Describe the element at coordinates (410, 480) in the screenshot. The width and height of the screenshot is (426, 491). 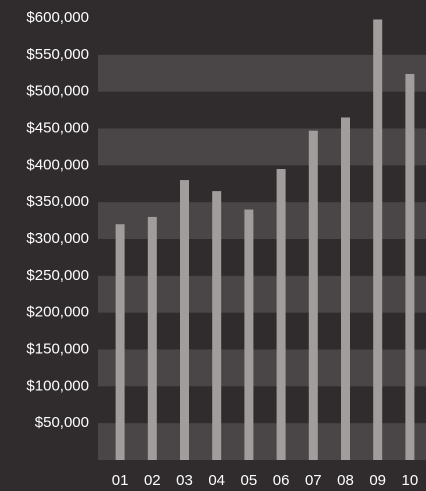
I see `x-tick-label: 10` at that location.